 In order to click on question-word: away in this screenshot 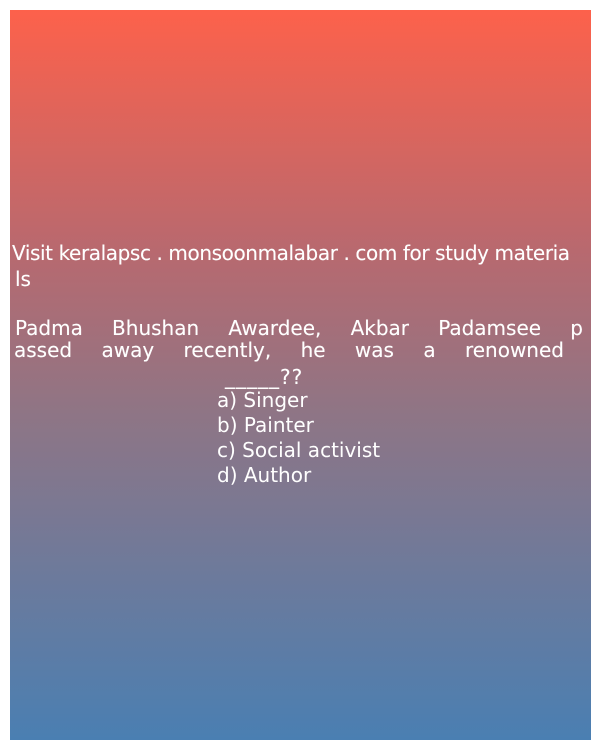, I will do `click(127, 350)`.